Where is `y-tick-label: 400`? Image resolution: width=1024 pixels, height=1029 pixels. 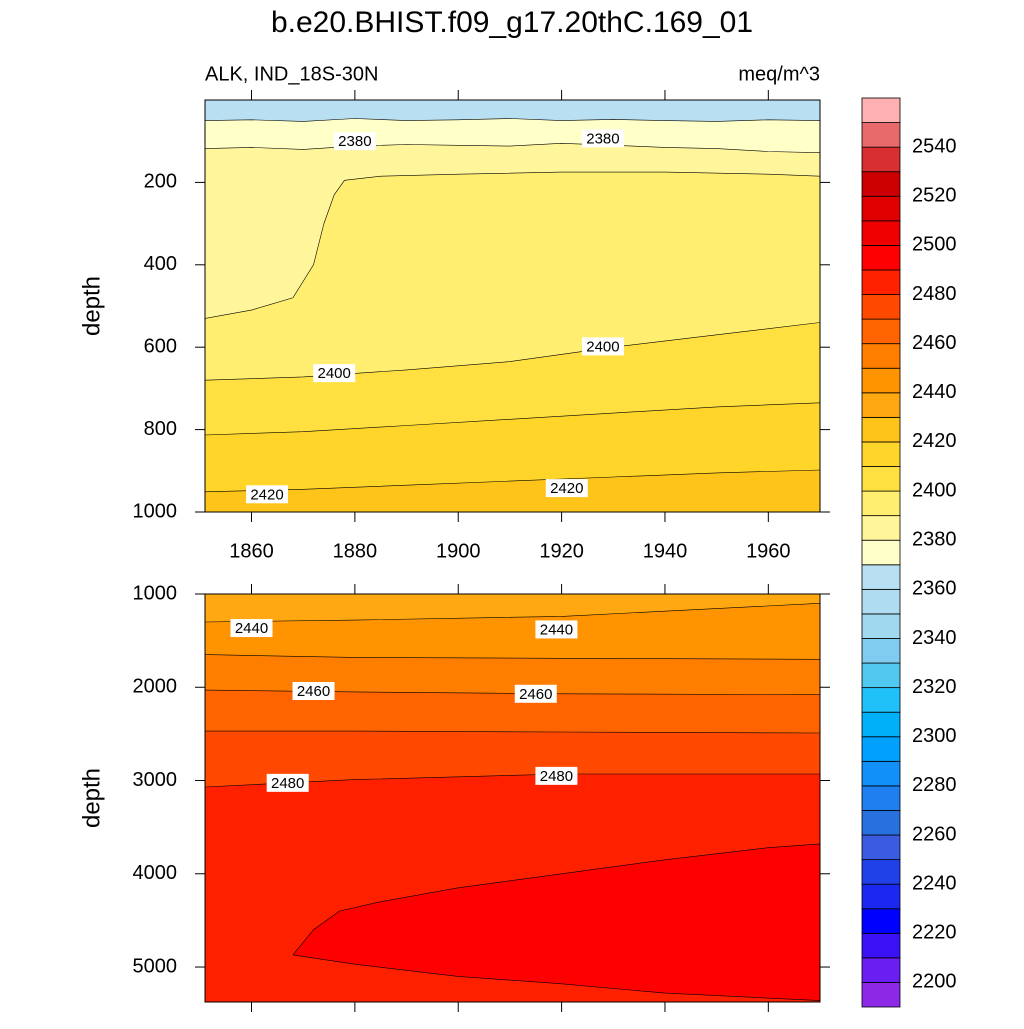 y-tick-label: 400 is located at coordinates (160, 264).